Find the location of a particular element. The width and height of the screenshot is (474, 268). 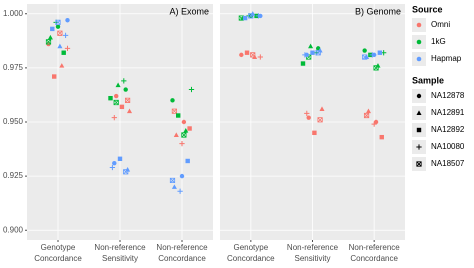

y-tick-label: 0.975 is located at coordinates (13, 67).